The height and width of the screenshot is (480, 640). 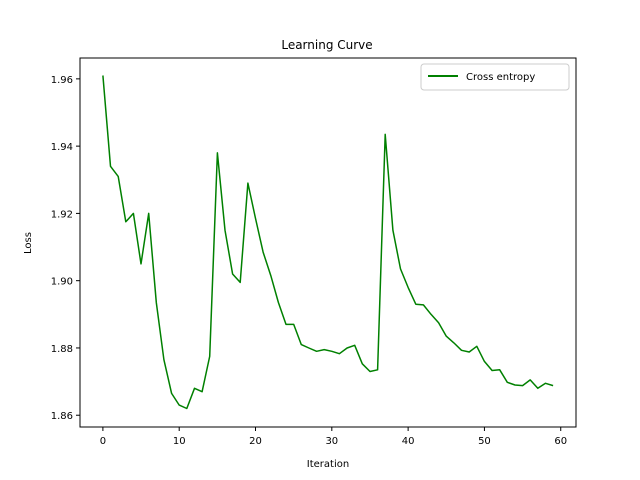 What do you see at coordinates (62, 282) in the screenshot?
I see `y-tick-label: 1.90` at bounding box center [62, 282].